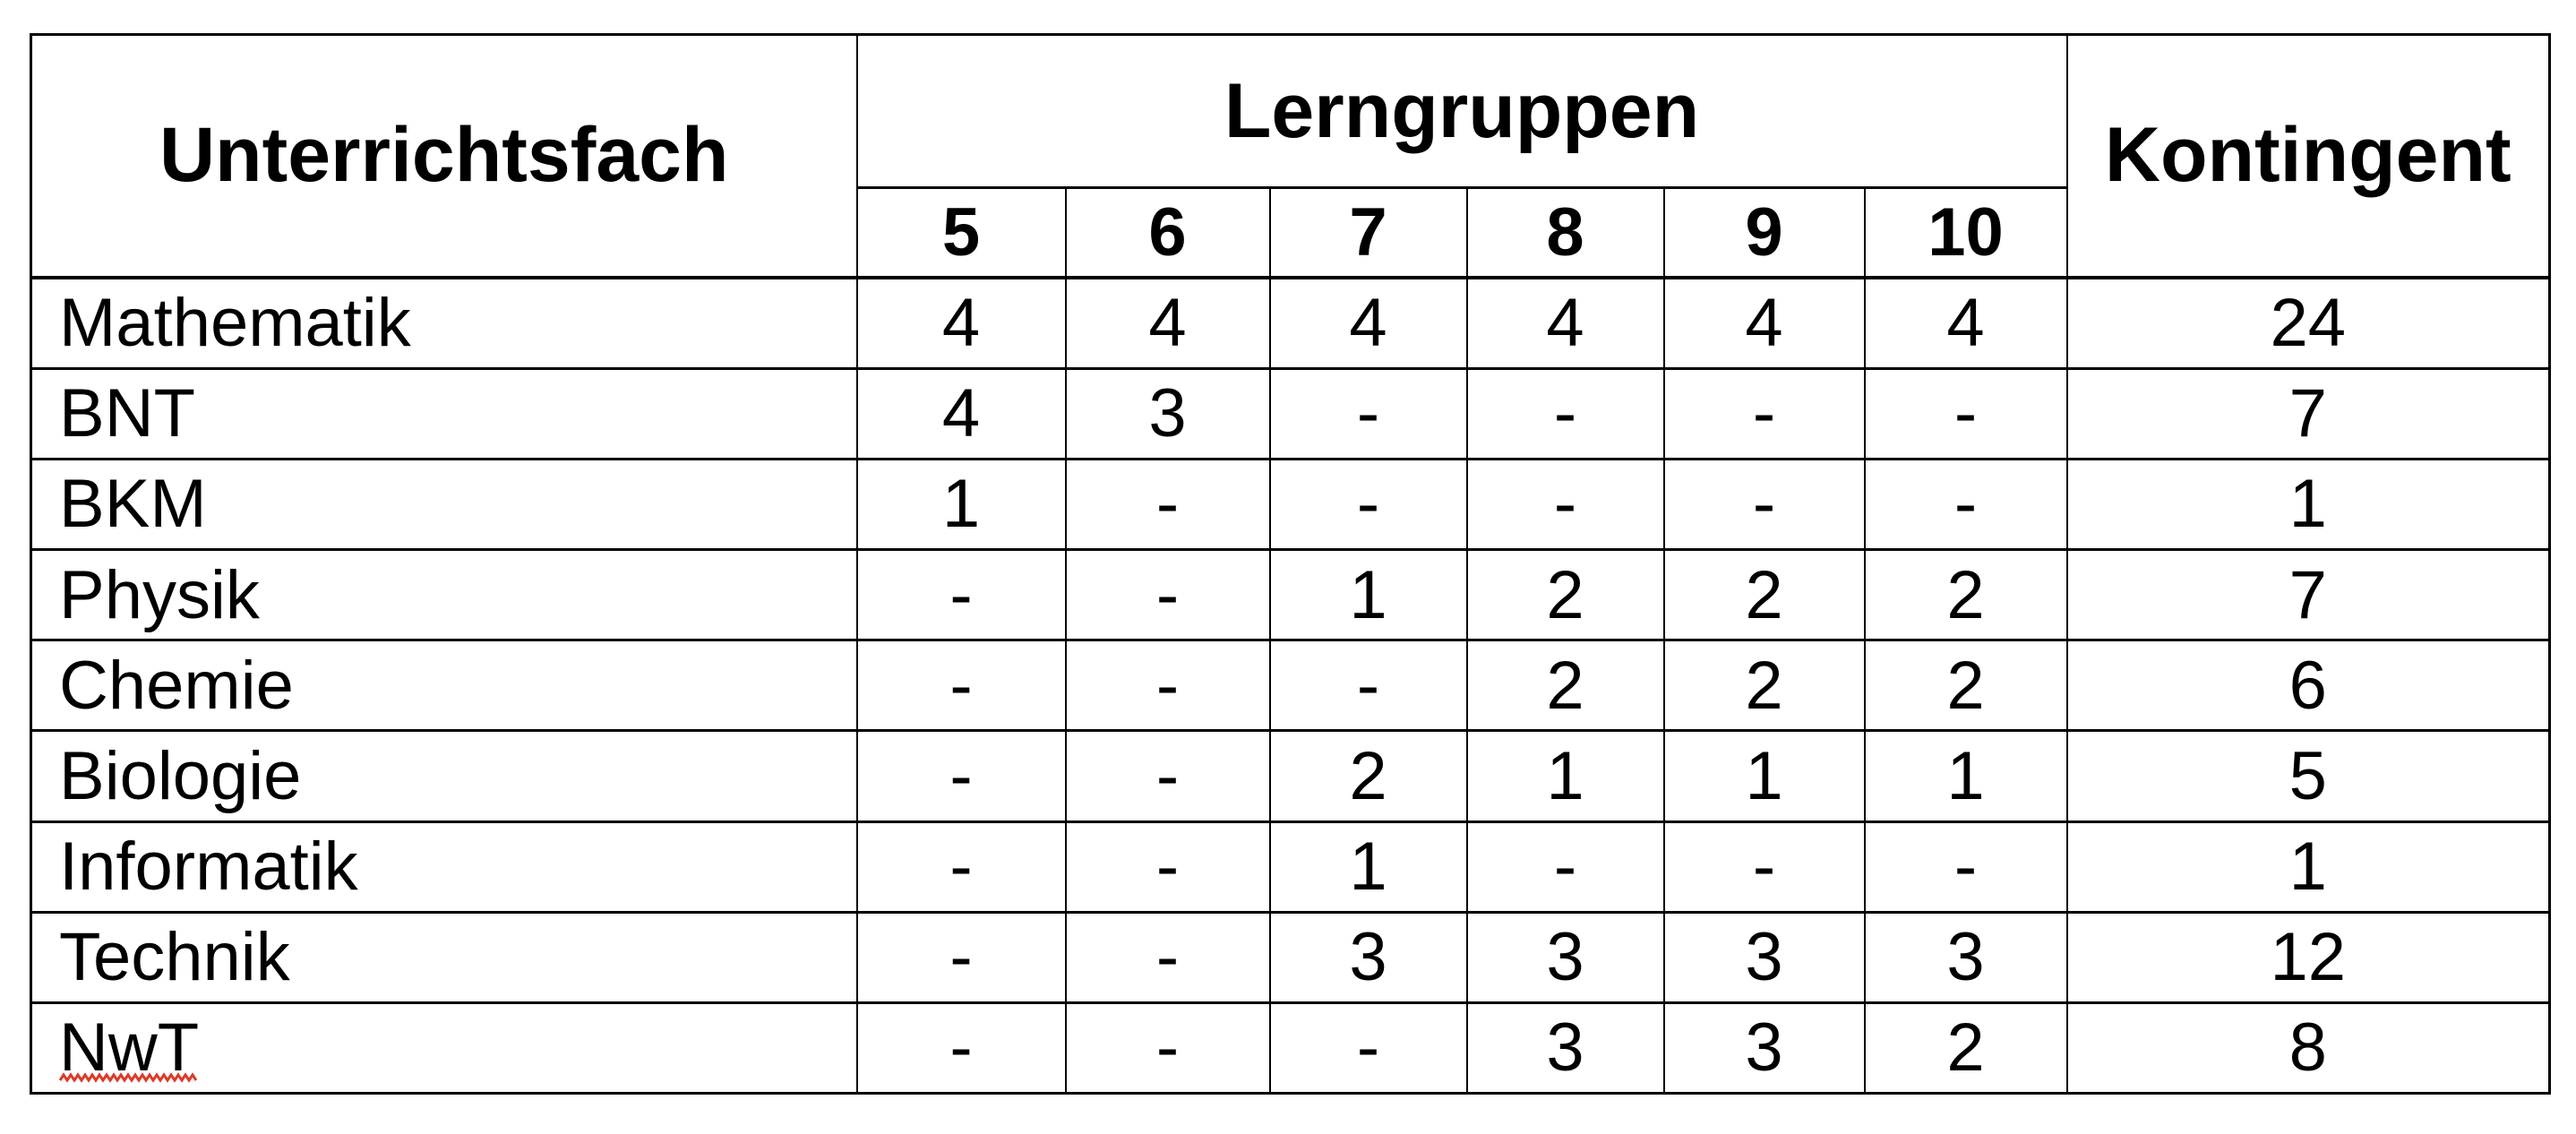 Image resolution: width=2576 pixels, height=1134 pixels. I want to click on kontingent-cell: 8, so click(2308, 1048).